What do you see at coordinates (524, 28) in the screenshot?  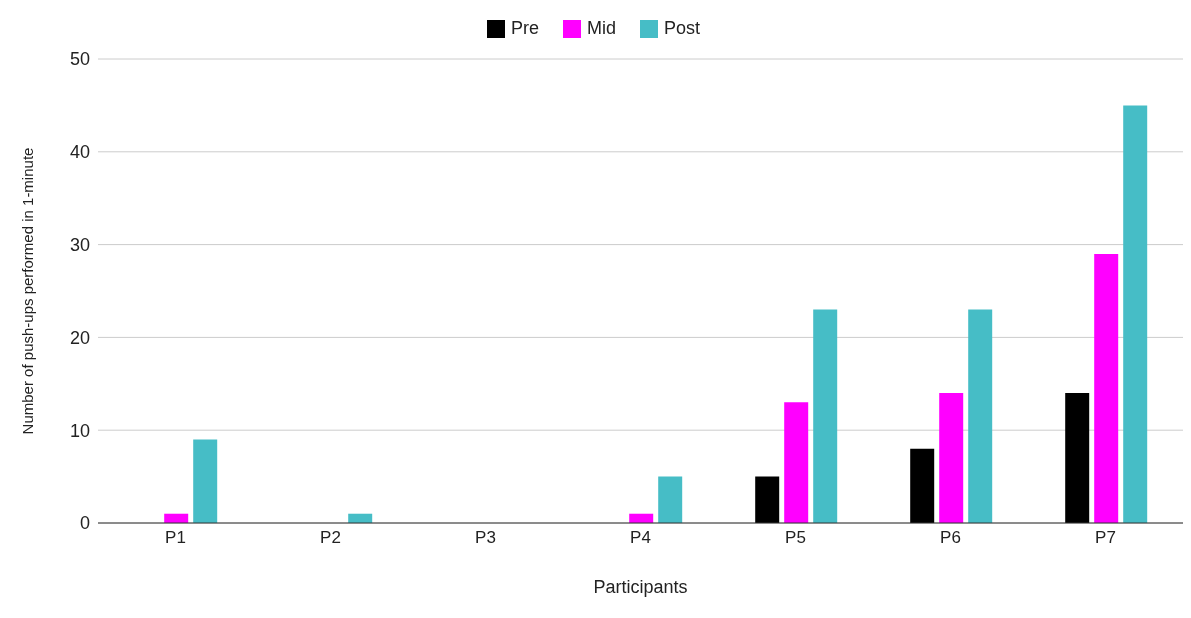 I see `legend-label: Pre` at bounding box center [524, 28].